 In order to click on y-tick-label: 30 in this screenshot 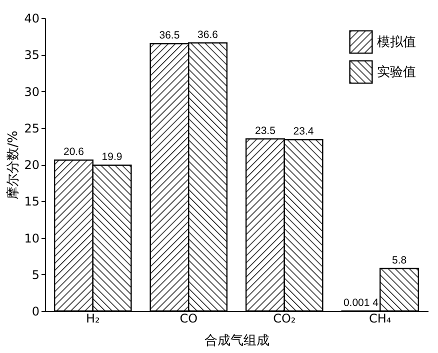, I will do `click(32, 91)`.